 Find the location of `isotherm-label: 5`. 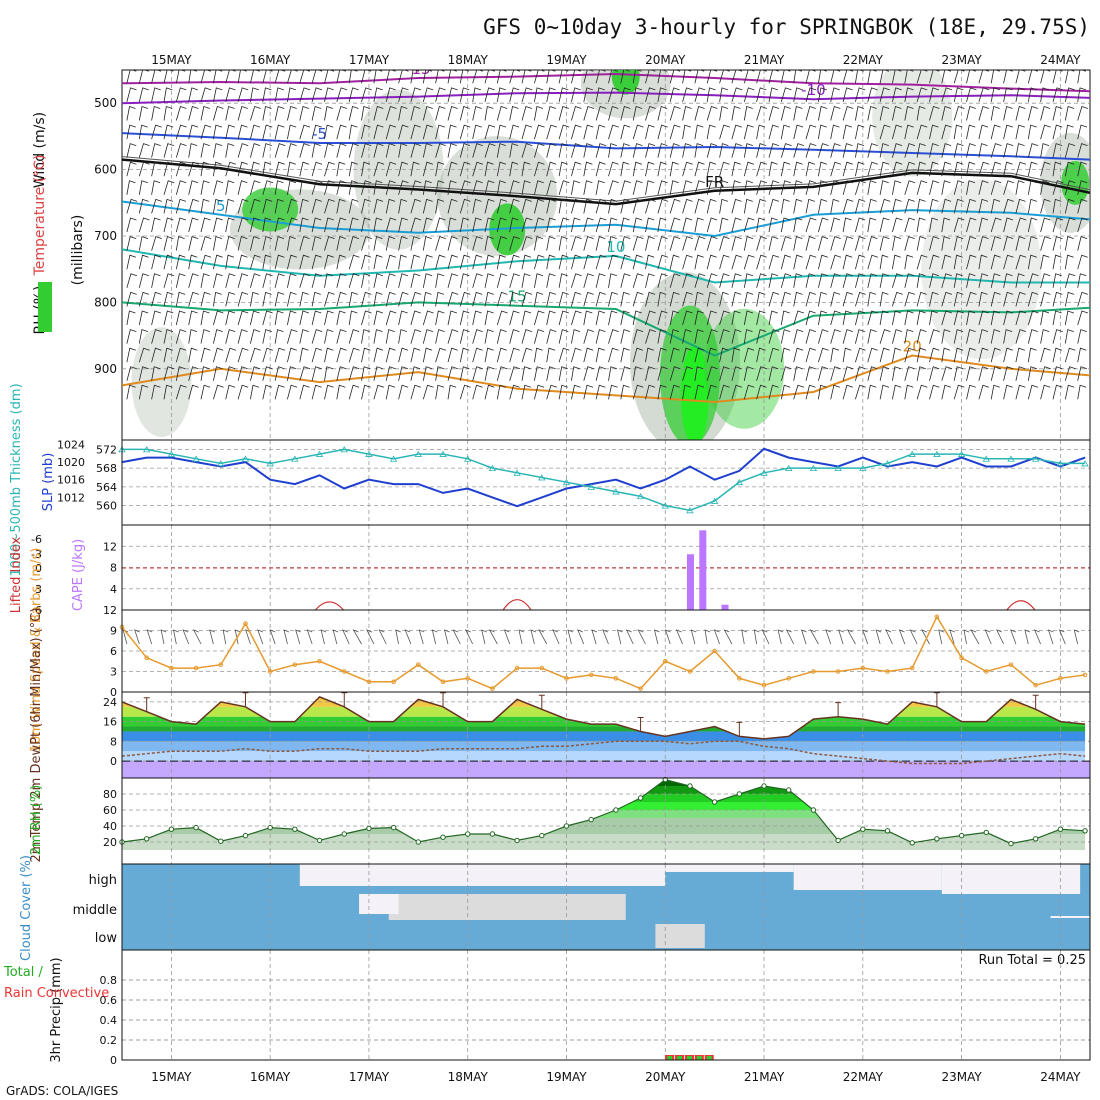

isotherm-label: 5 is located at coordinates (221, 206).